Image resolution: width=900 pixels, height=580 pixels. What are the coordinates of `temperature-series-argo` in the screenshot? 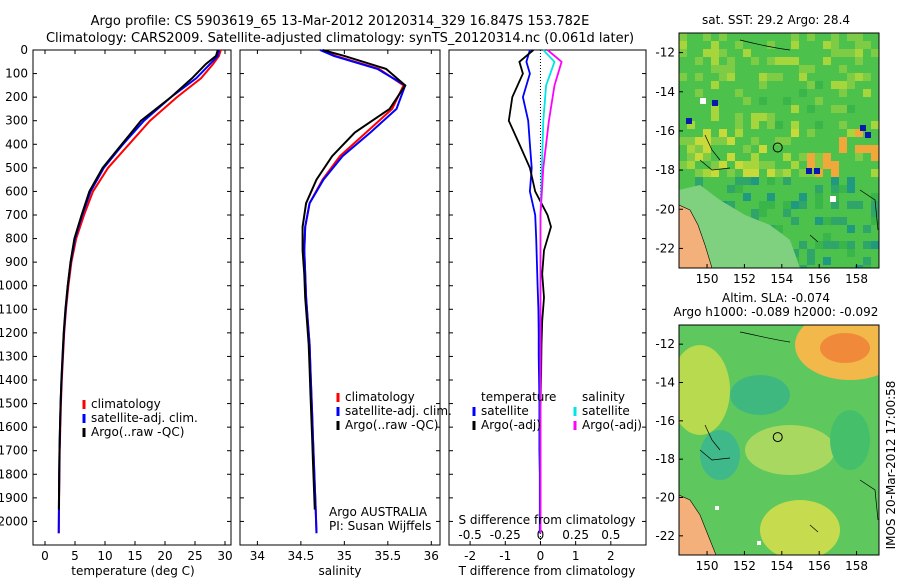 It's located at (138, 279).